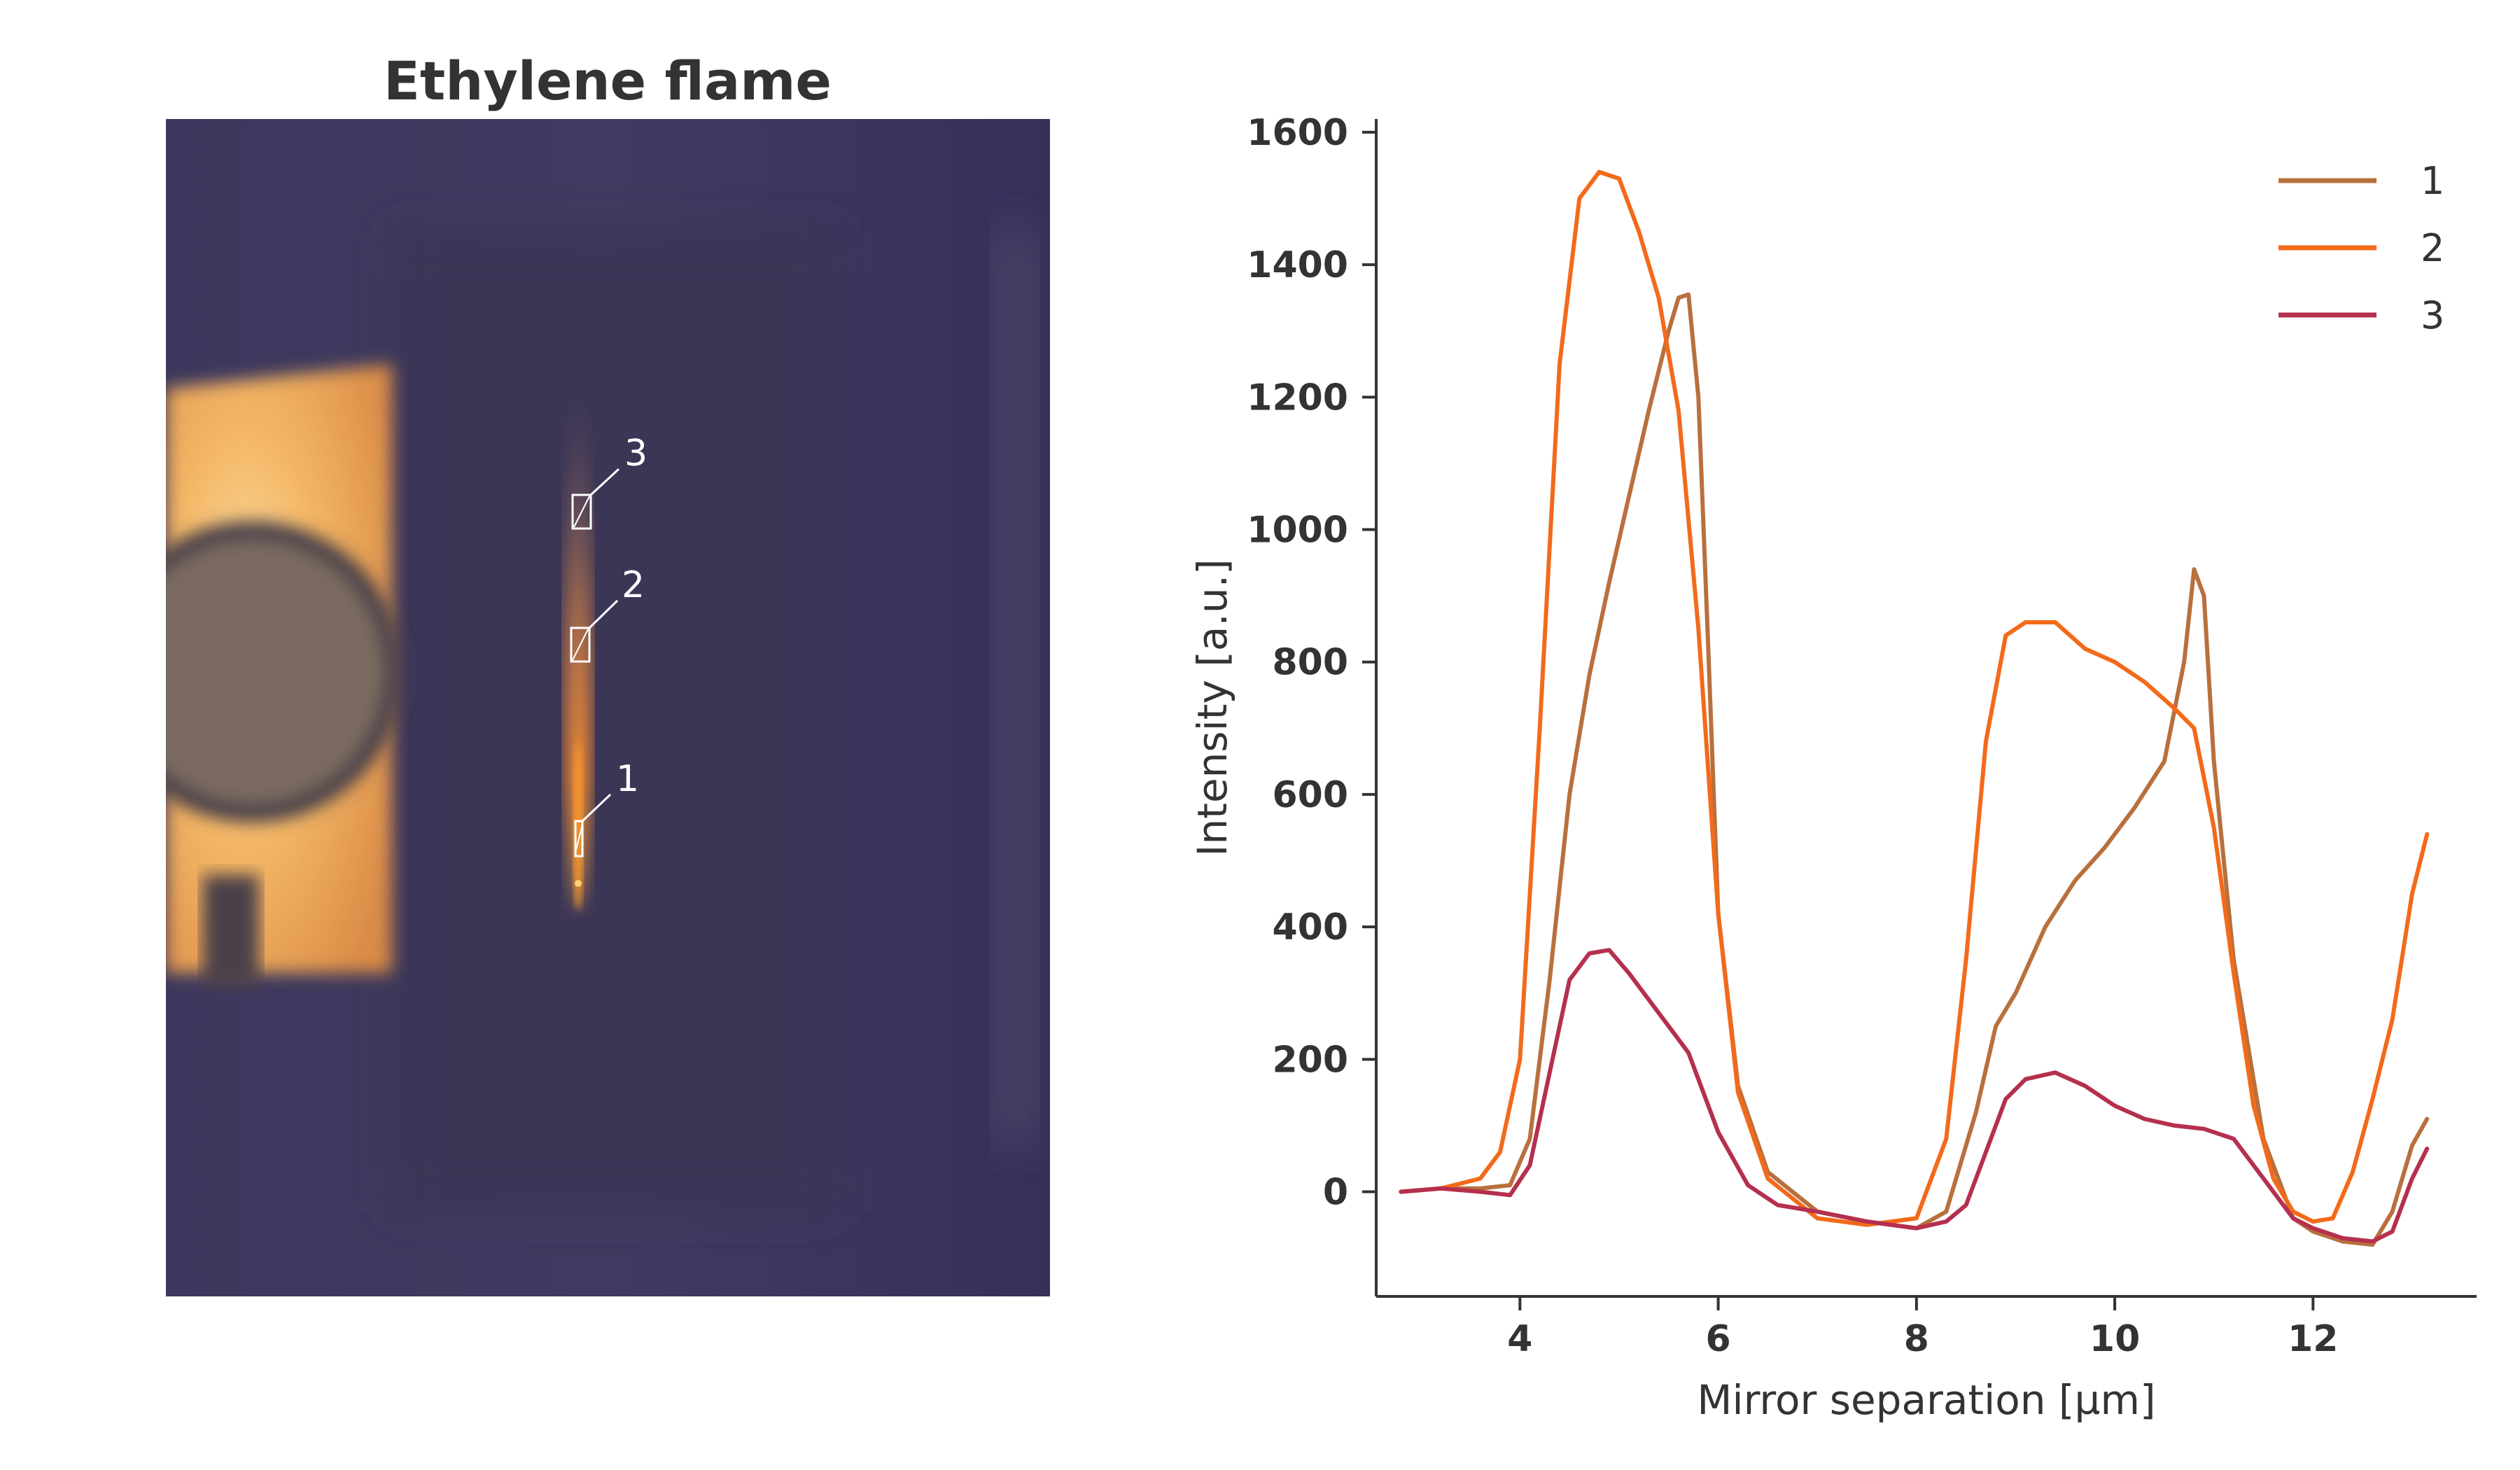 The height and width of the screenshot is (1470, 2520). What do you see at coordinates (2361, 248) in the screenshot?
I see `legend: 1 2 3` at bounding box center [2361, 248].